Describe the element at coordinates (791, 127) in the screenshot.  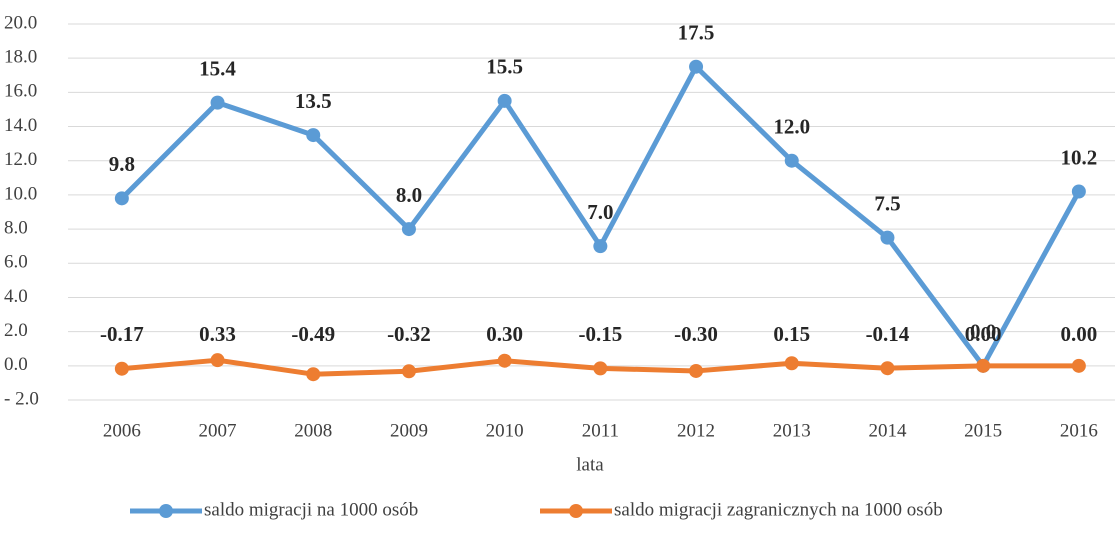
I see `data-label: 12.0` at that location.